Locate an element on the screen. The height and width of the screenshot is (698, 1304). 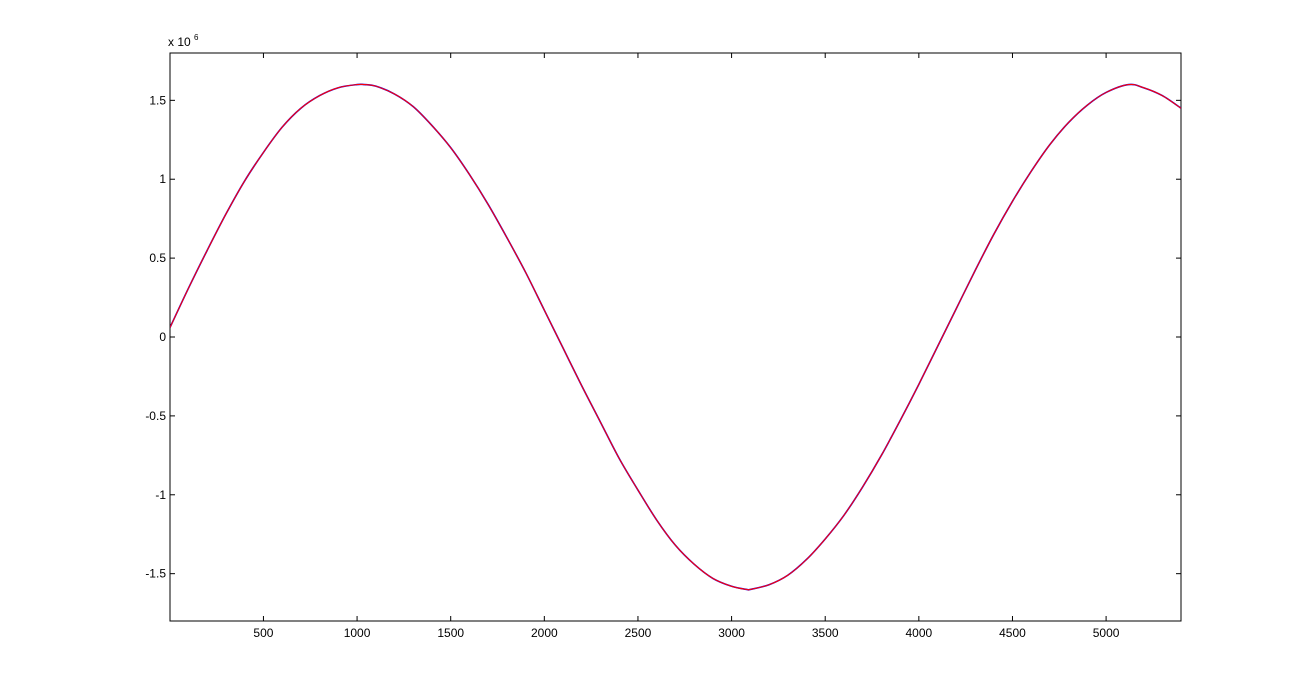
x-tick-label: 4500 is located at coordinates (1012, 633).